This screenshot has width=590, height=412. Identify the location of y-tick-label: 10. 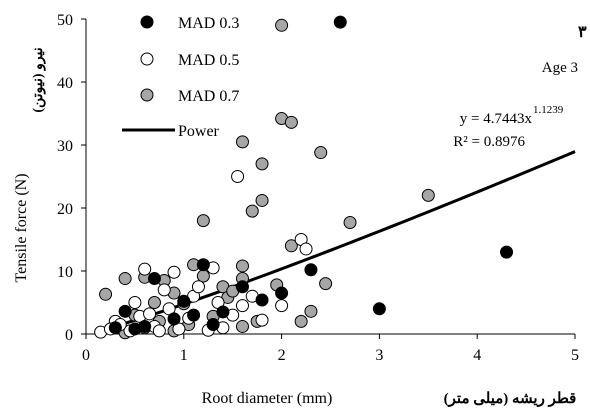
(65, 272).